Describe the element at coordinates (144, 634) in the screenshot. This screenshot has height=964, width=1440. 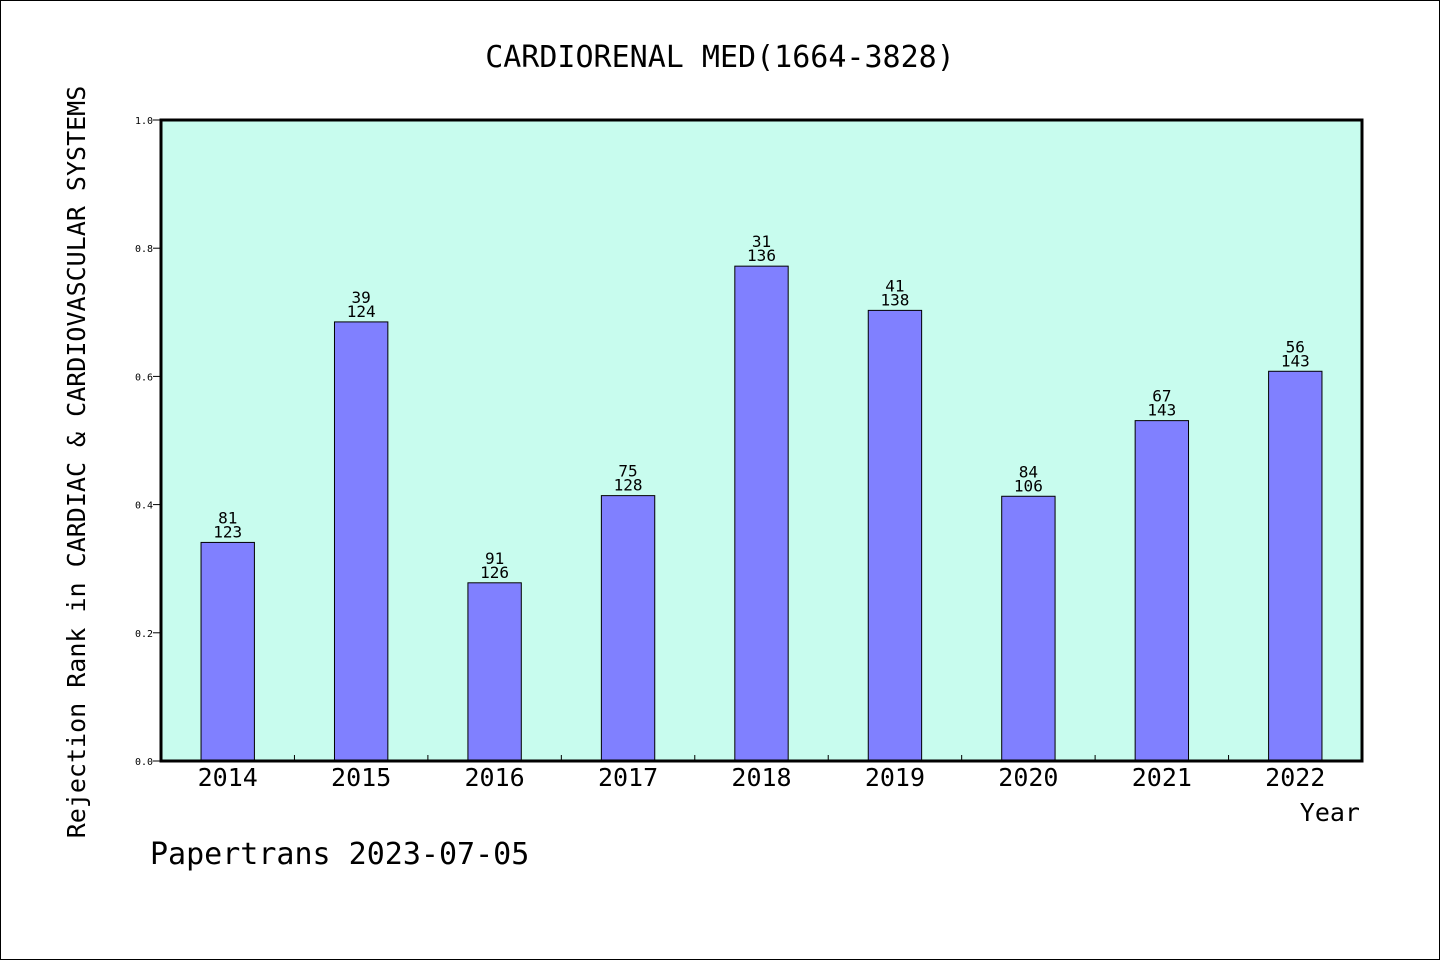
I see `y-tick-label: 0.2` at that location.